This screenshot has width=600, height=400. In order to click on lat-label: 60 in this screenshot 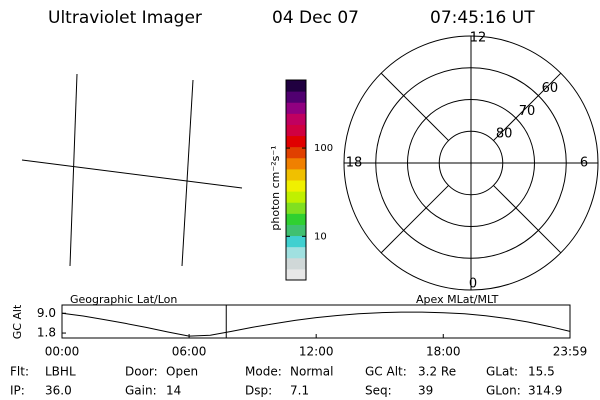, I will do `click(550, 88)`.